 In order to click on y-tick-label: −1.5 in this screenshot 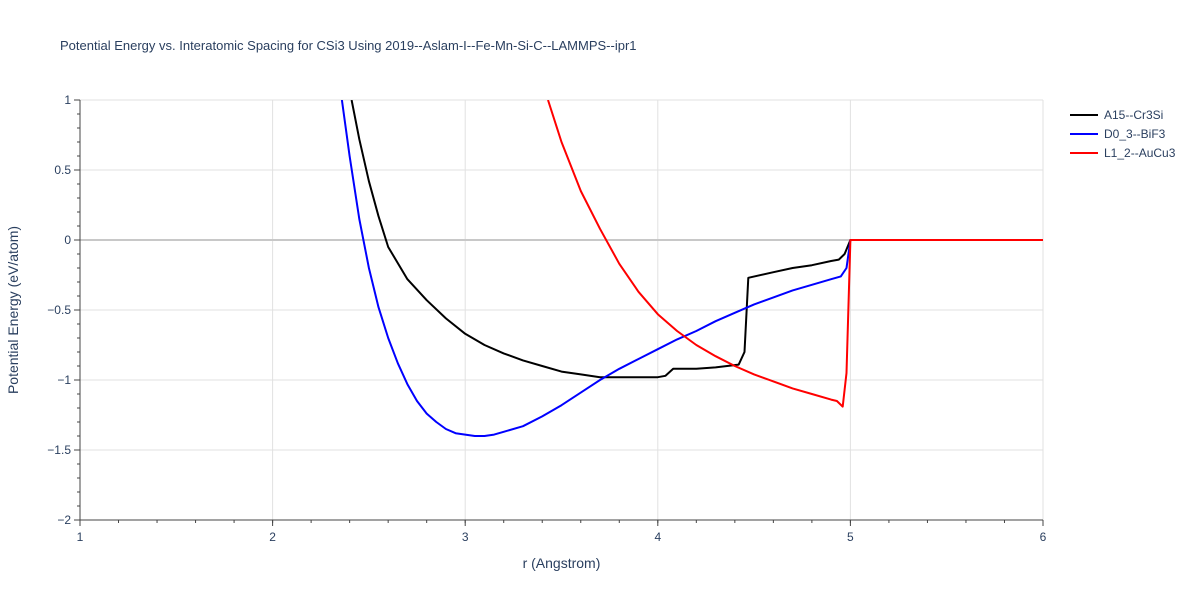, I will do `click(59, 450)`.